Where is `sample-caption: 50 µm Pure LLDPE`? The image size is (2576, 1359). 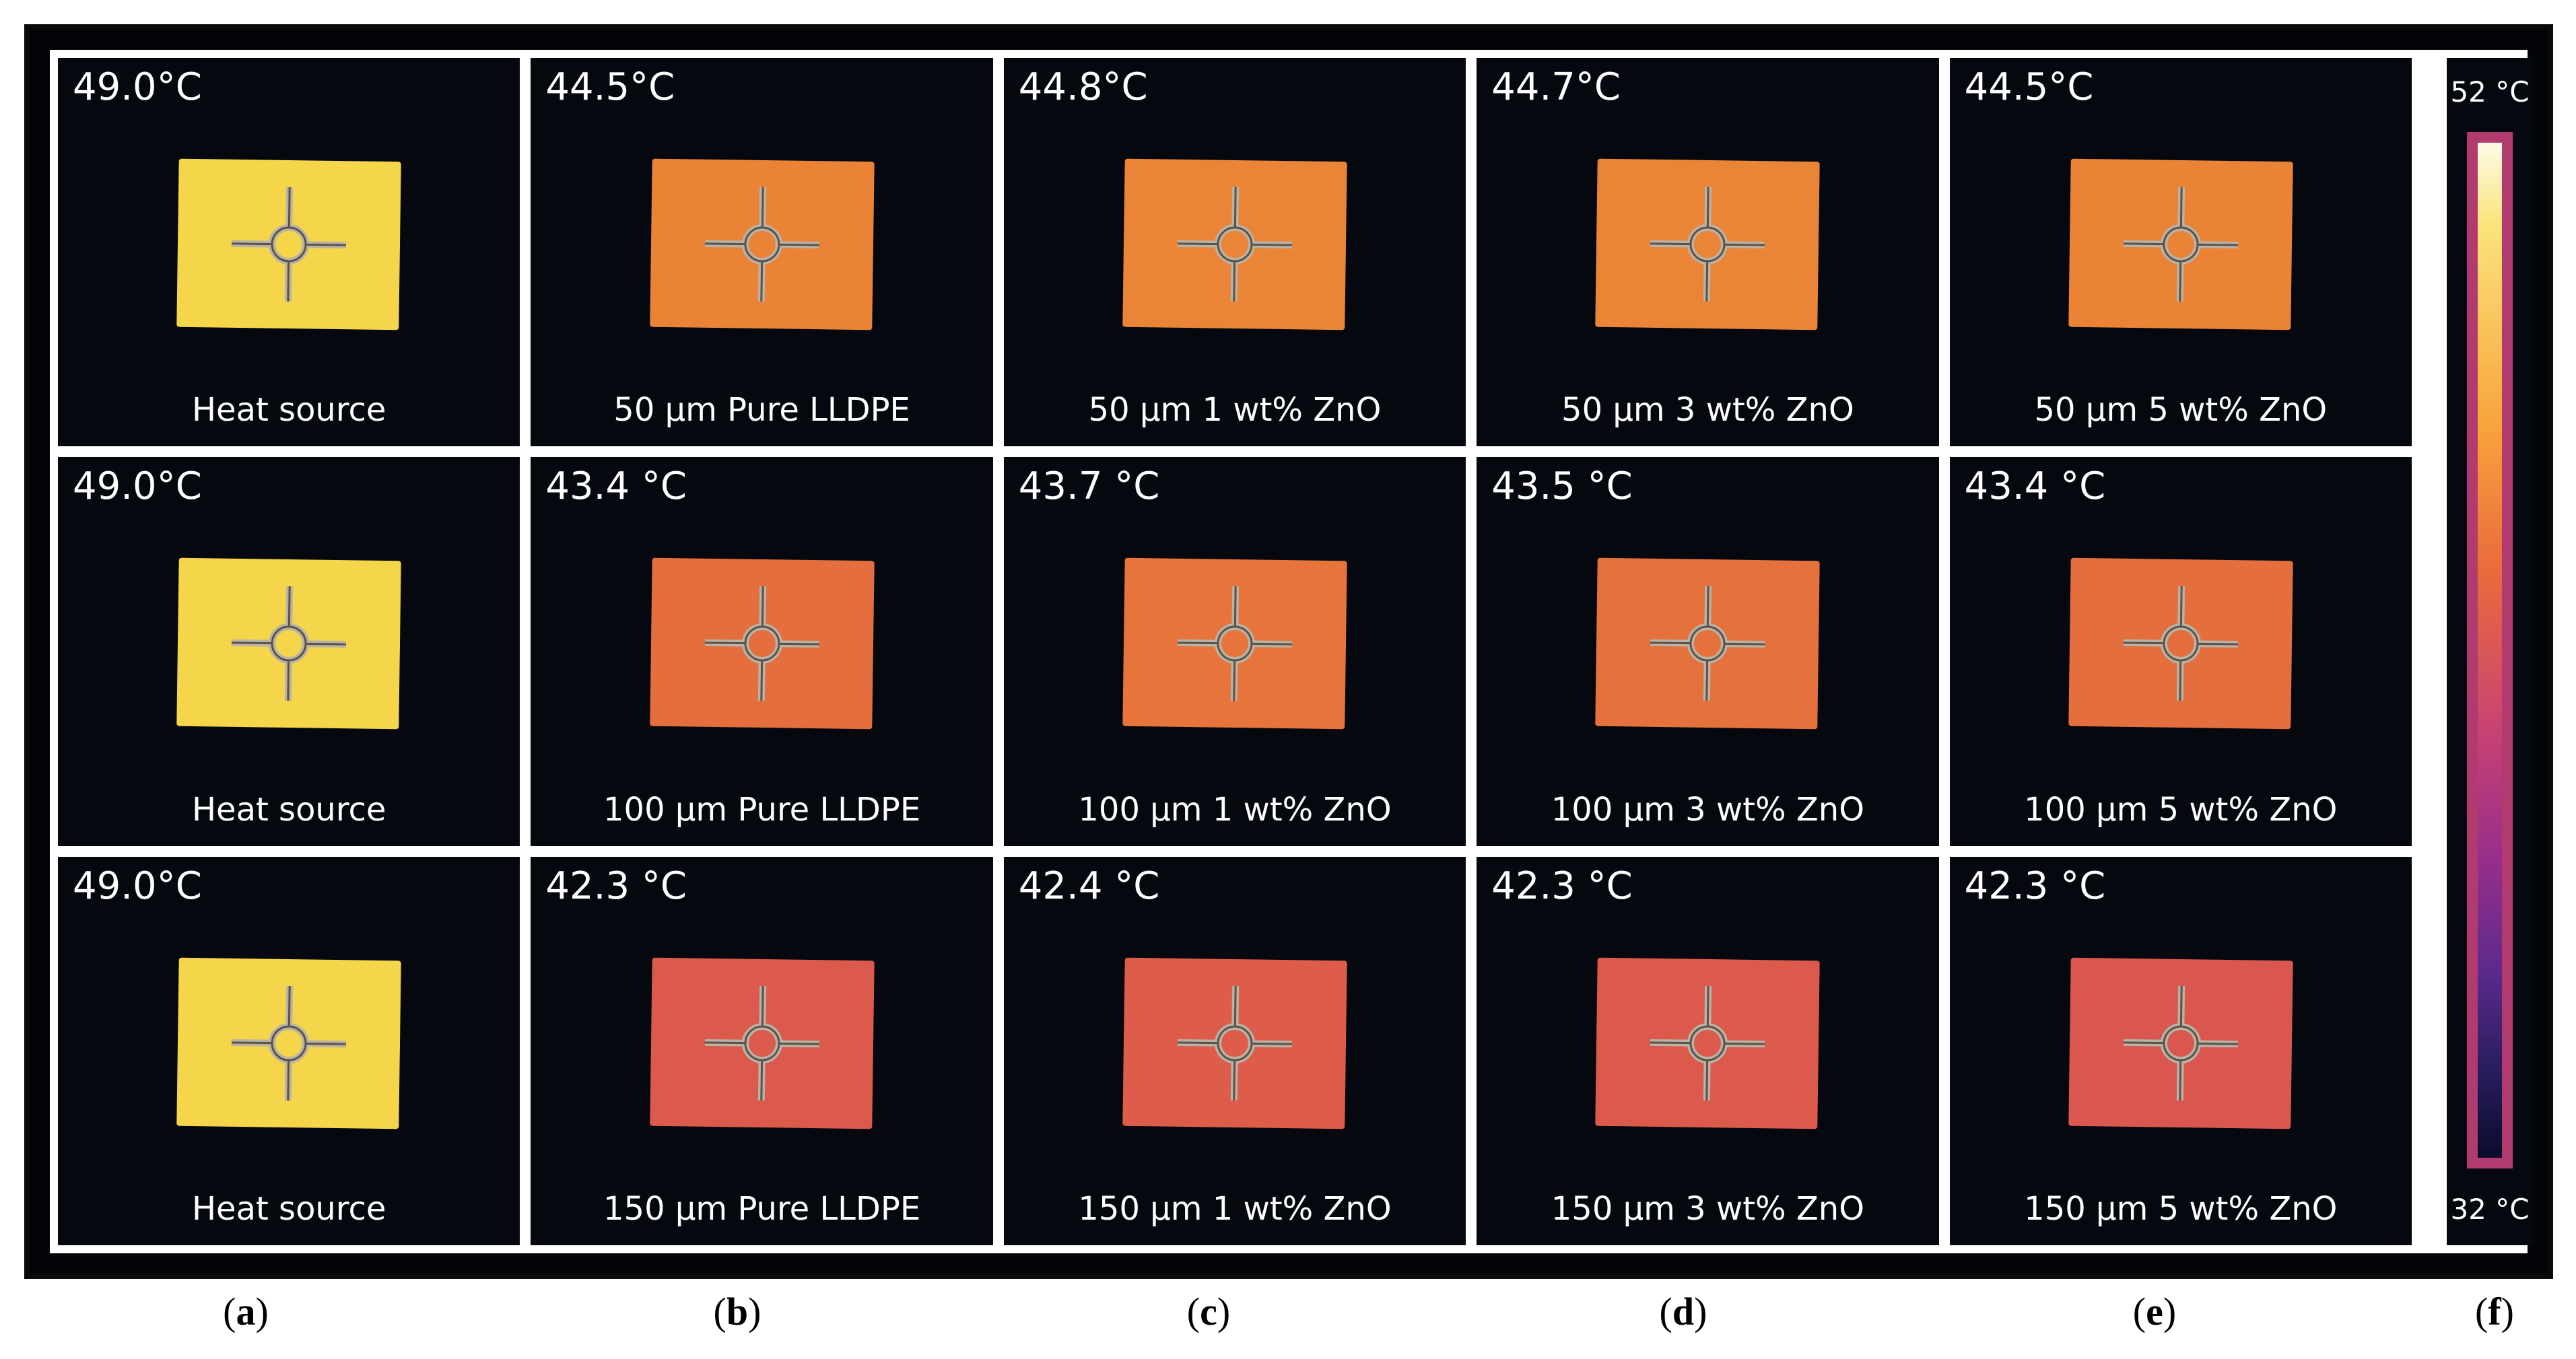 sample-caption: 50 µm Pure LLDPE is located at coordinates (762, 410).